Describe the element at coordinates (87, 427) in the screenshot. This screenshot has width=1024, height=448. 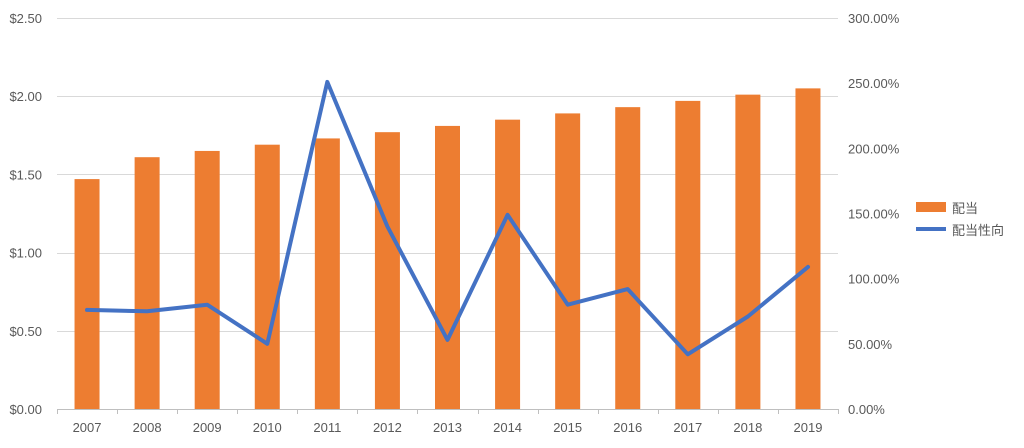
I see `x-tick-label: 2007` at that location.